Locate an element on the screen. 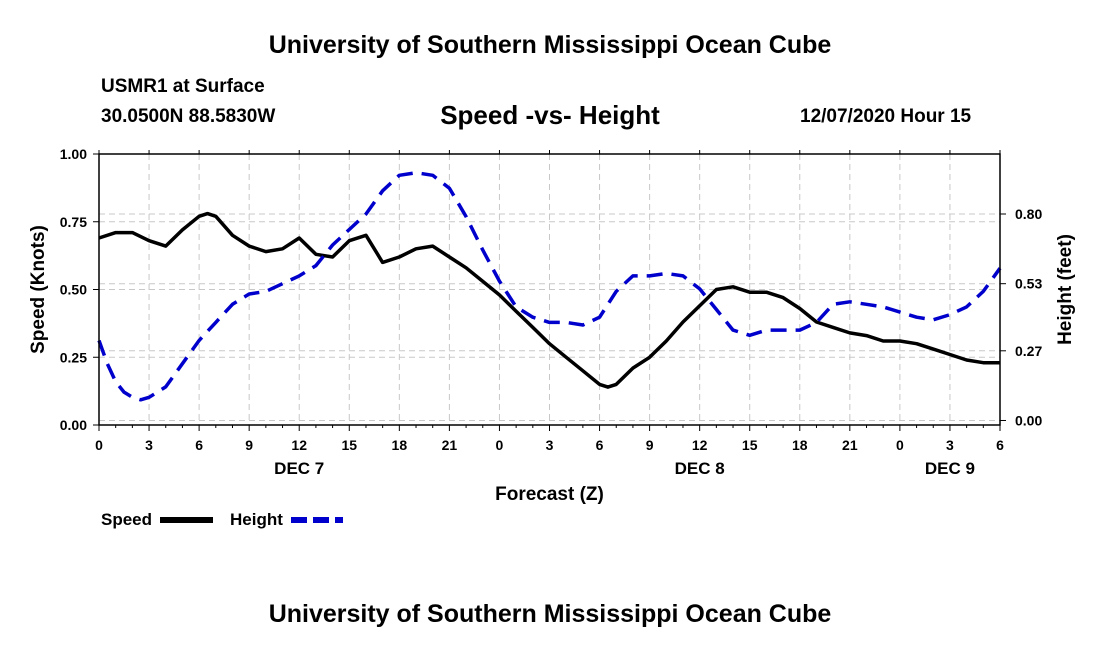 The width and height of the screenshot is (1100, 650). y-tick-label: 0.25 is located at coordinates (73, 357).